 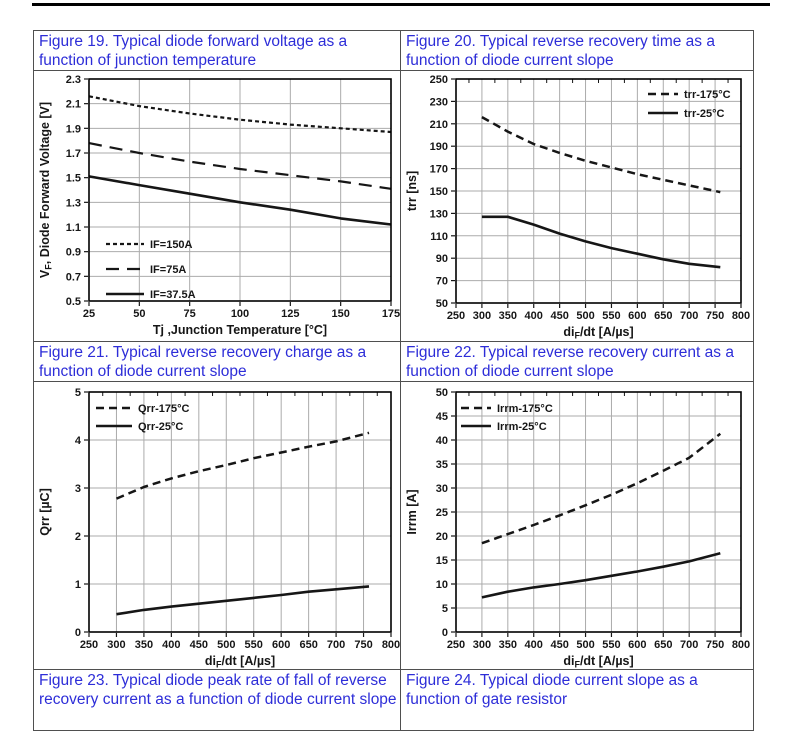 What do you see at coordinates (525, 409) in the screenshot?
I see `svg-text: Irrm-175°C` at bounding box center [525, 409].